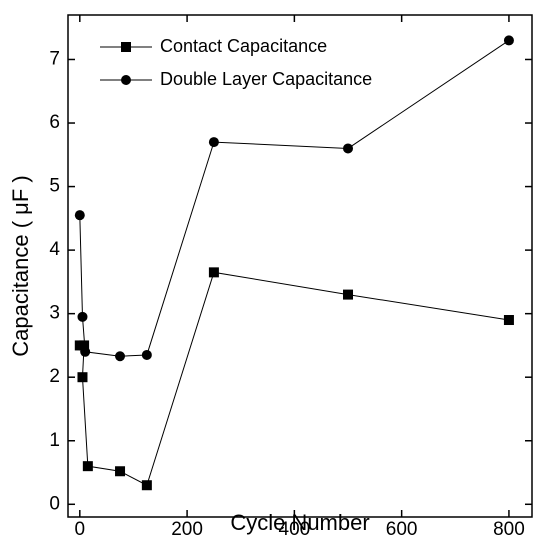 The image size is (539, 536). I want to click on y-tick-label: 5, so click(54, 186).